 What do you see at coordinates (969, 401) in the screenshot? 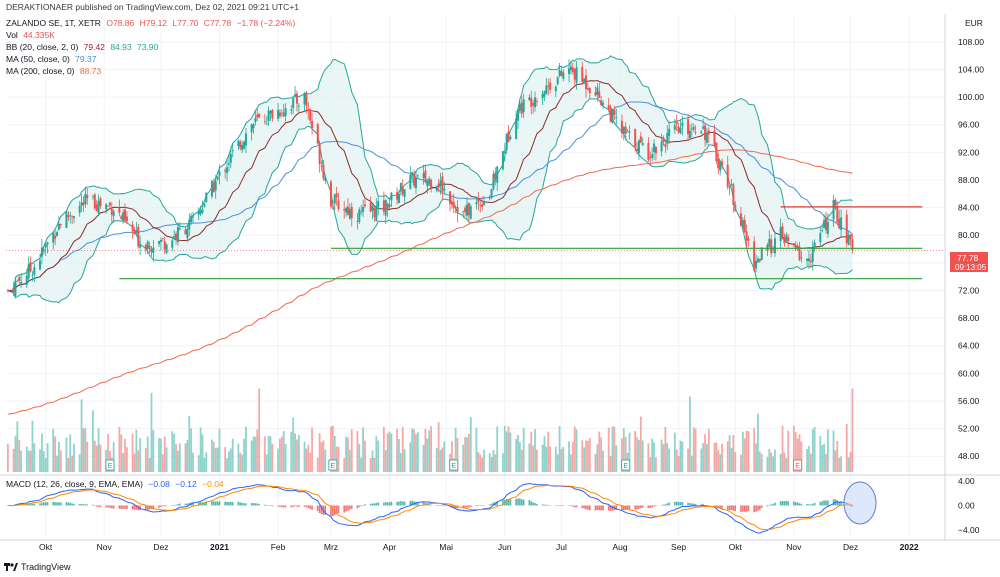
I see `y-tick-label: 56.00` at bounding box center [969, 401].